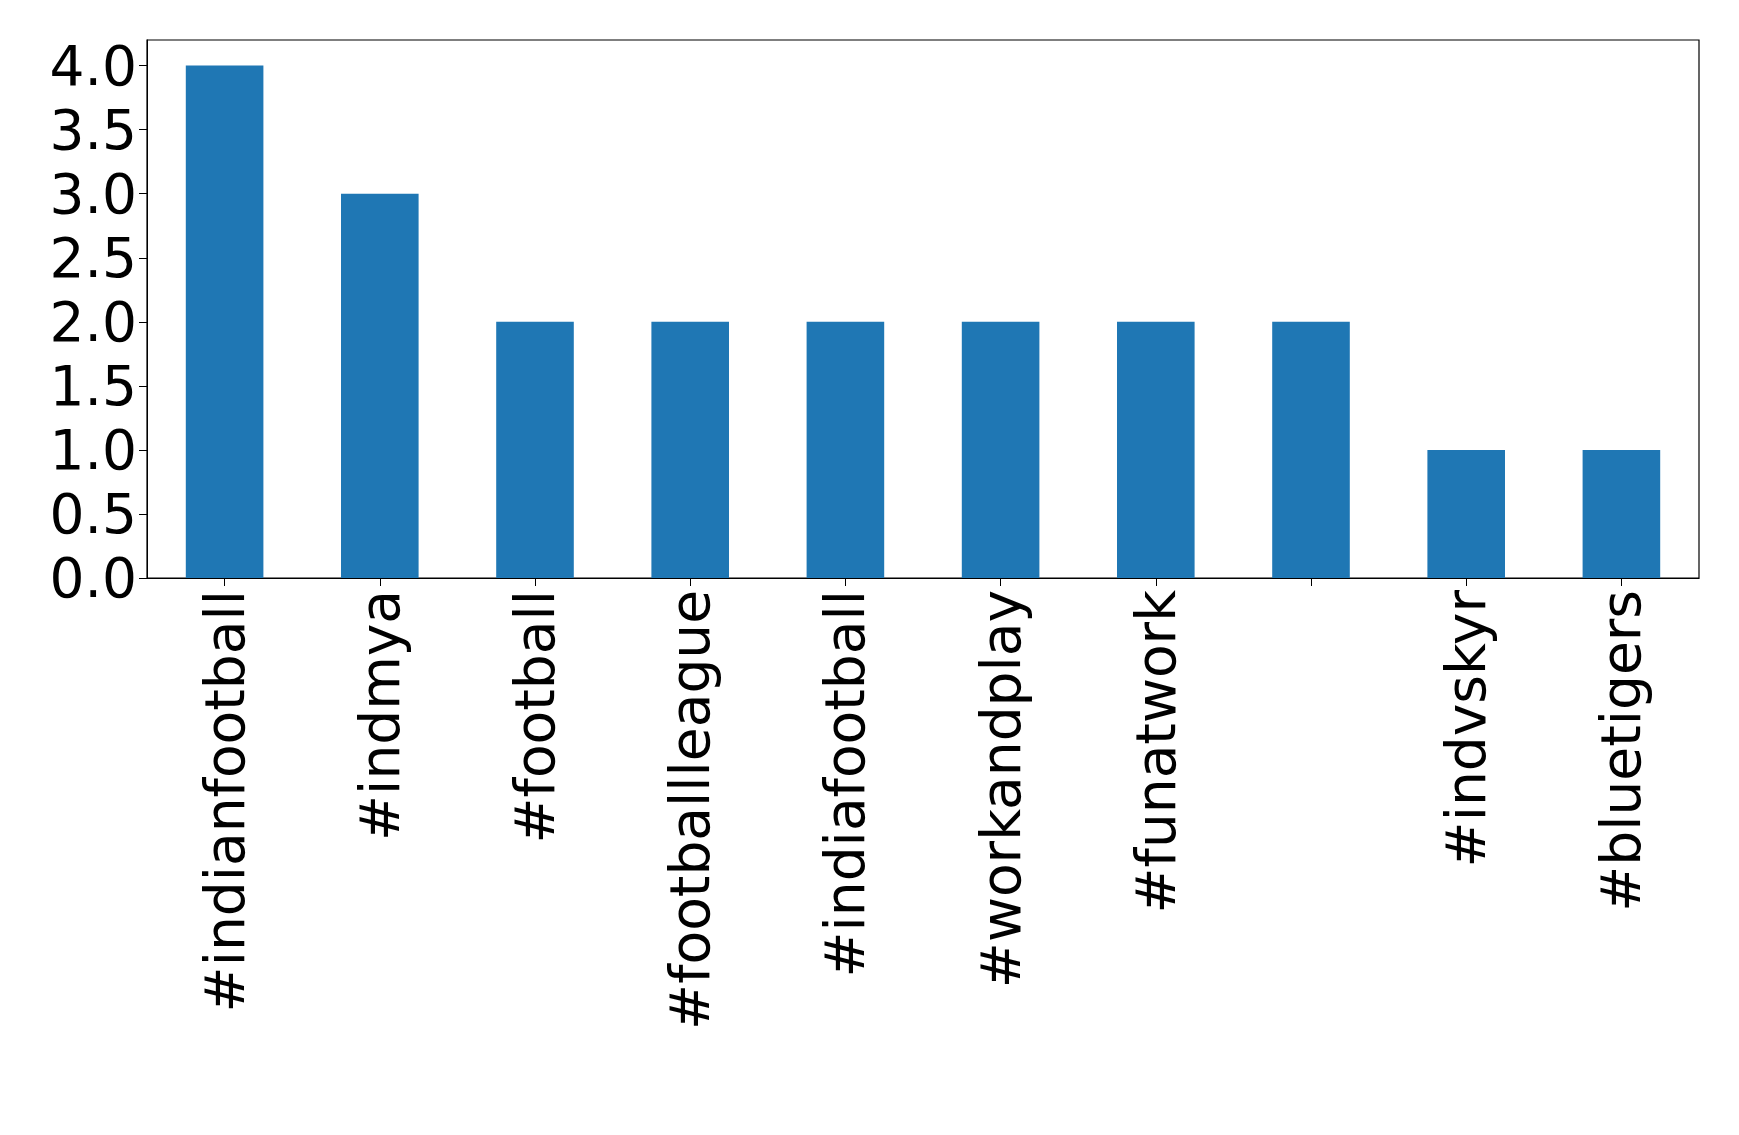  What do you see at coordinates (93, 257) in the screenshot?
I see `y-tick-label: 2.5` at bounding box center [93, 257].